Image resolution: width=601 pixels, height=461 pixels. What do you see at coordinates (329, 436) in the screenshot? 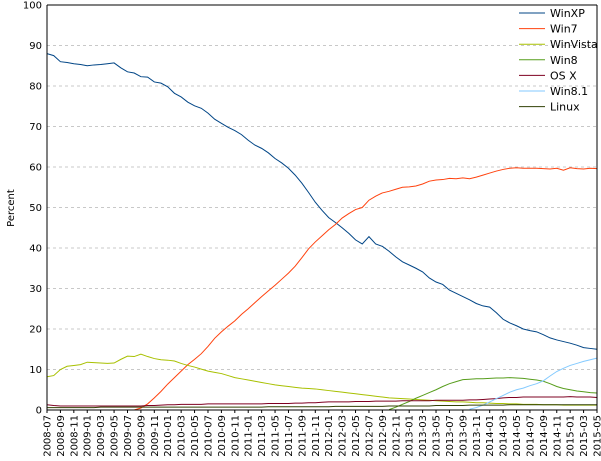
I see `x-tick-label: 2012-01` at bounding box center [329, 436].